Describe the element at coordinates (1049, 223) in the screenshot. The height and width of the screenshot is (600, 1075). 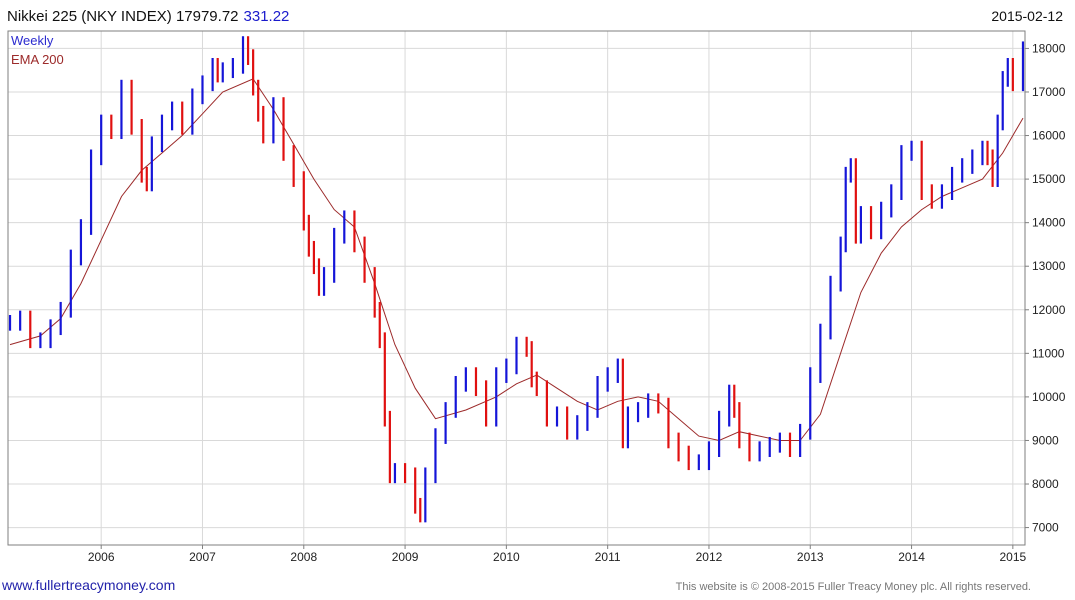
I see `y-tick-label: 14000` at that location.